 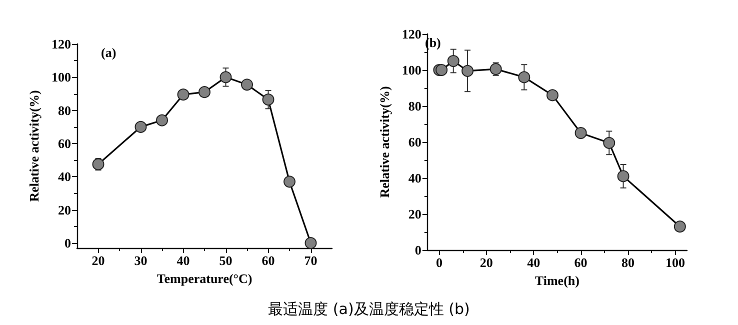 What do you see at coordinates (675, 262) in the screenshot?
I see `x-tick-label: 100` at bounding box center [675, 262].